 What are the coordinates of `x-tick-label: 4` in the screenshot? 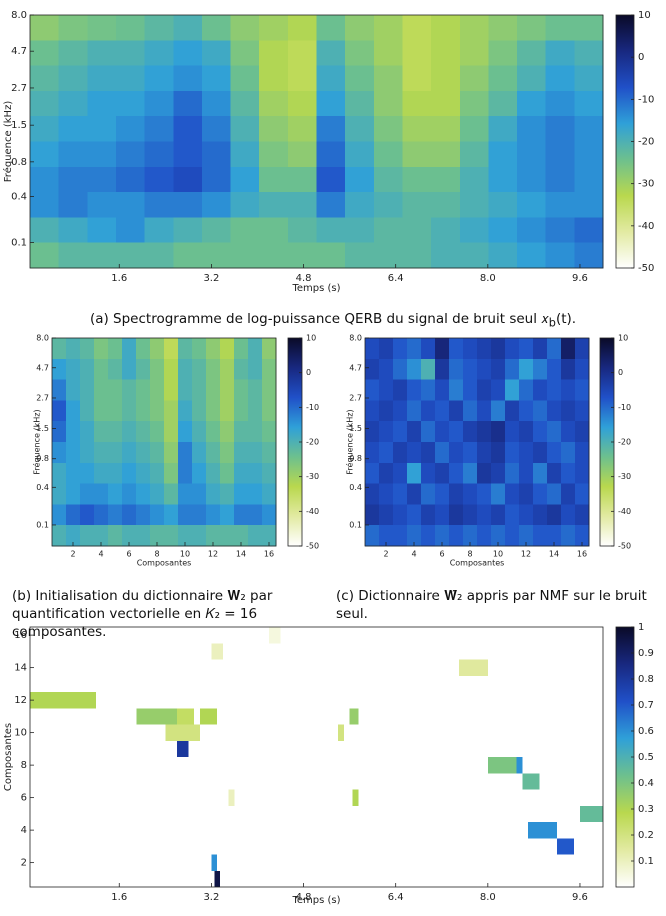 It's located at (413, 554).